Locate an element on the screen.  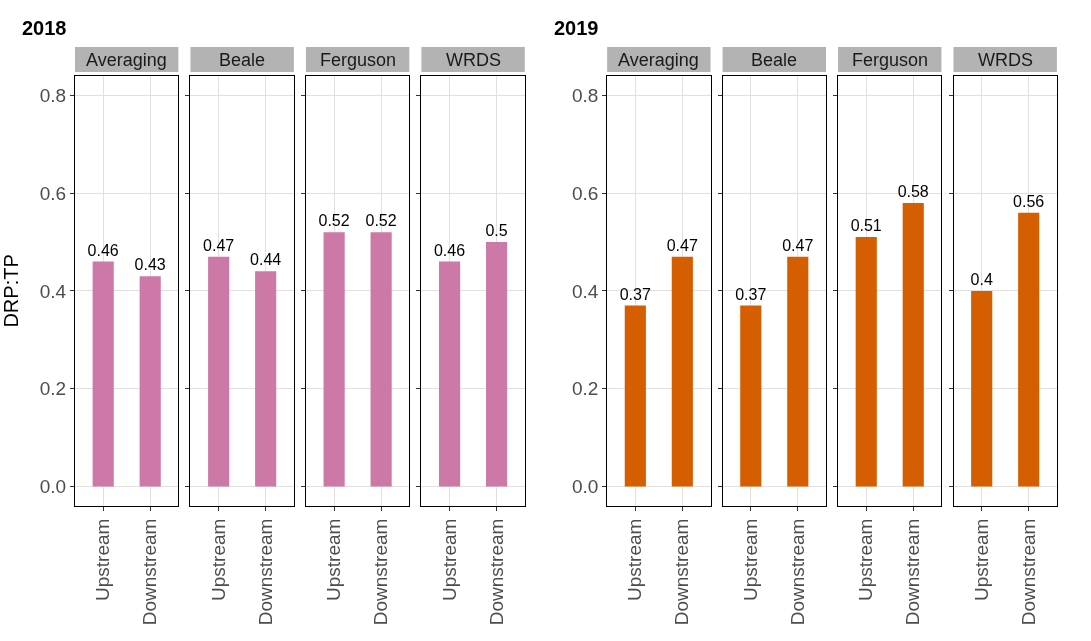
y-axis-title: DRP:TP is located at coordinates (11, 291).